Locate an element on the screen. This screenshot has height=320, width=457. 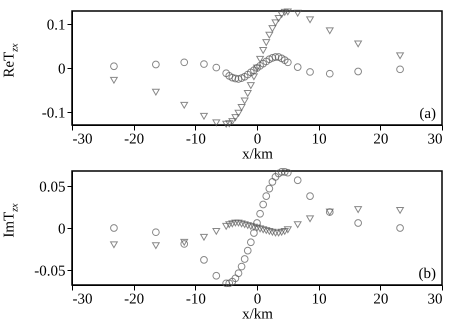
y-tick-label: 0.05 is located at coordinates (52, 188).